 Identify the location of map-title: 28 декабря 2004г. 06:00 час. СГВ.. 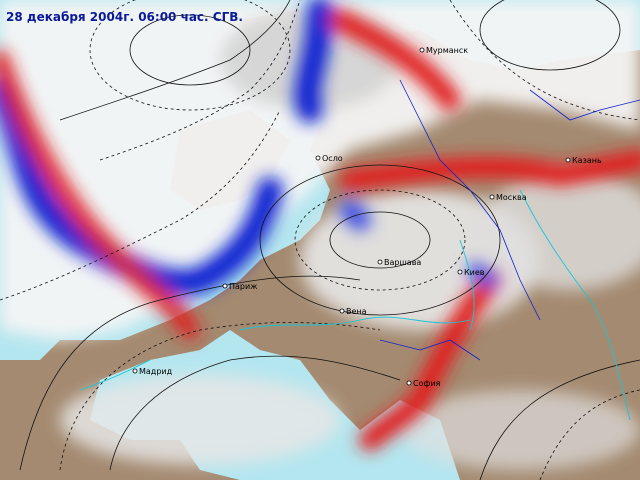
(124, 17).